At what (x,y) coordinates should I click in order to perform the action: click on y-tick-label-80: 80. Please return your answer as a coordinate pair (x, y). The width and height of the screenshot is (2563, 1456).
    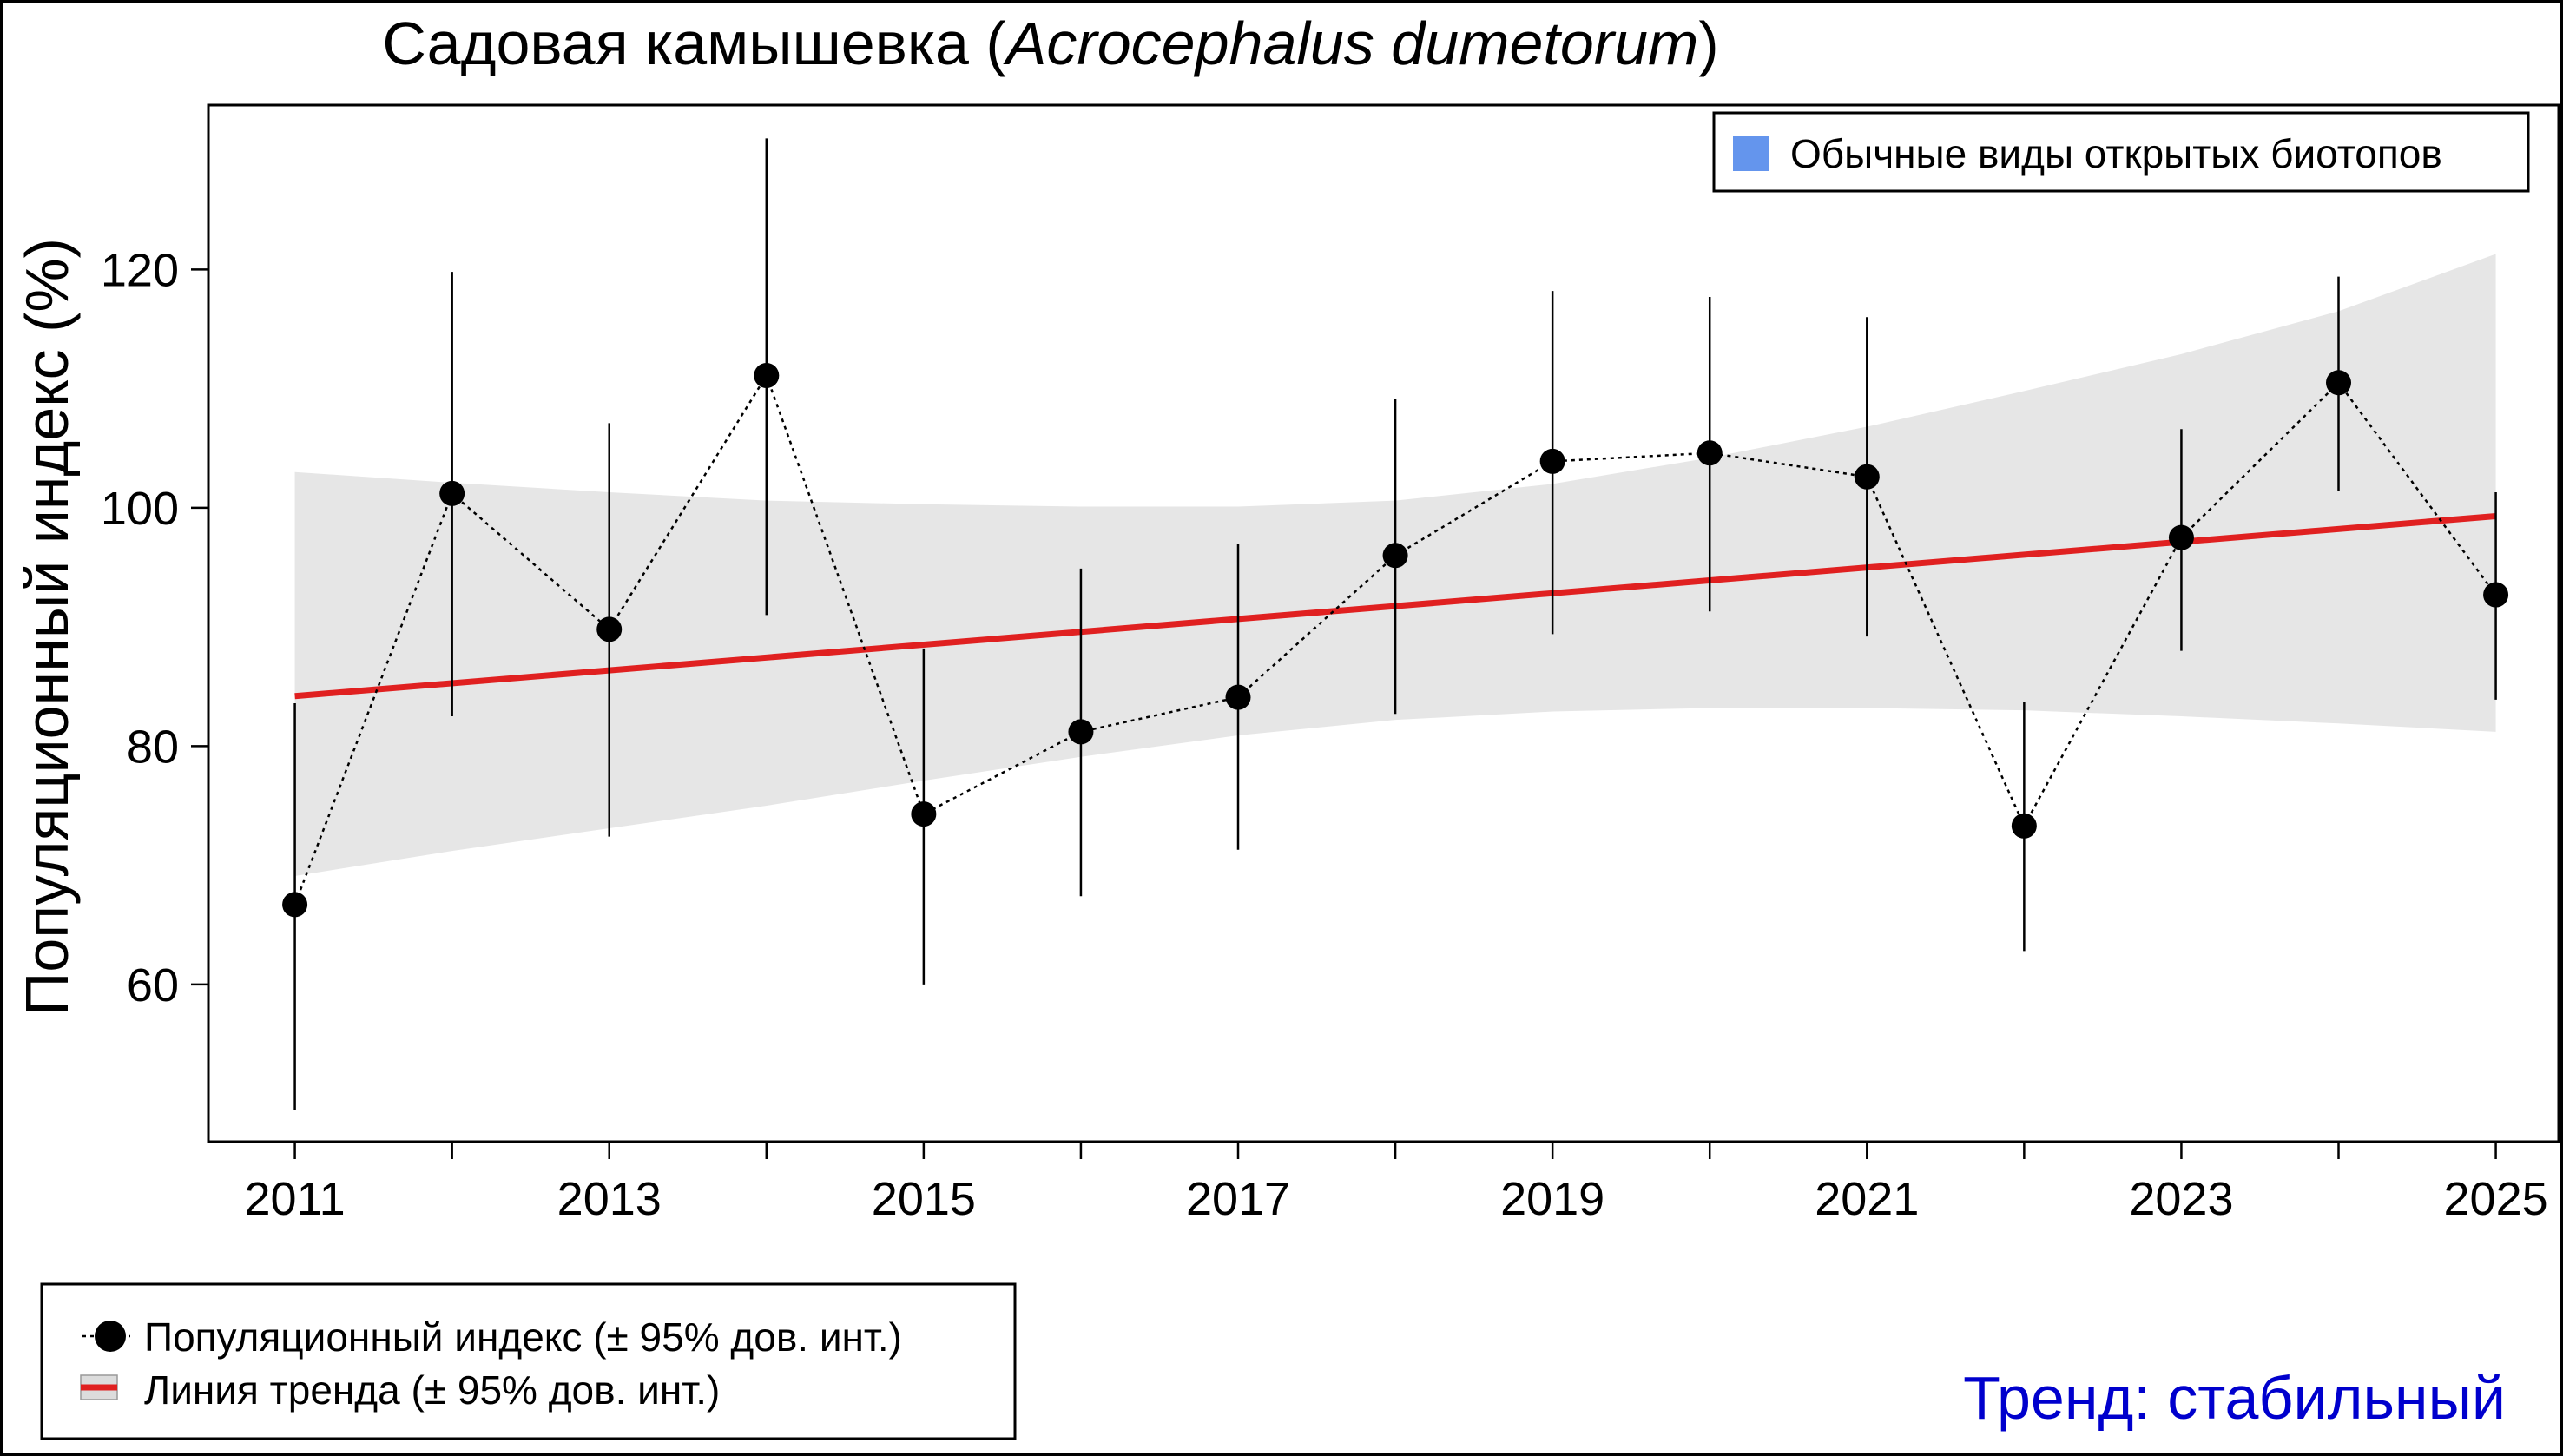
    Looking at the image, I should click on (153, 747).